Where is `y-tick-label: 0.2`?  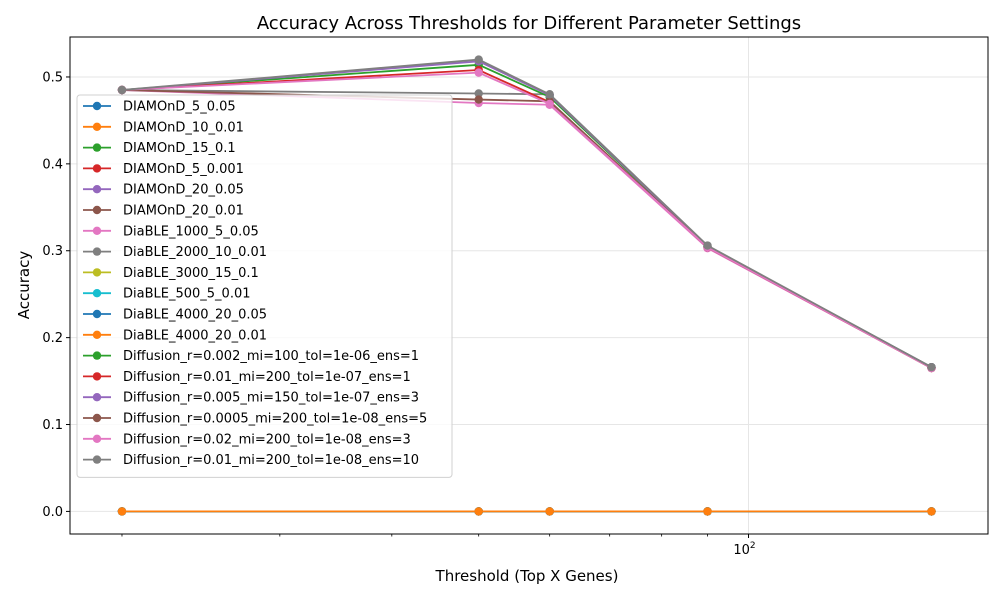 y-tick-label: 0.2 is located at coordinates (52, 338).